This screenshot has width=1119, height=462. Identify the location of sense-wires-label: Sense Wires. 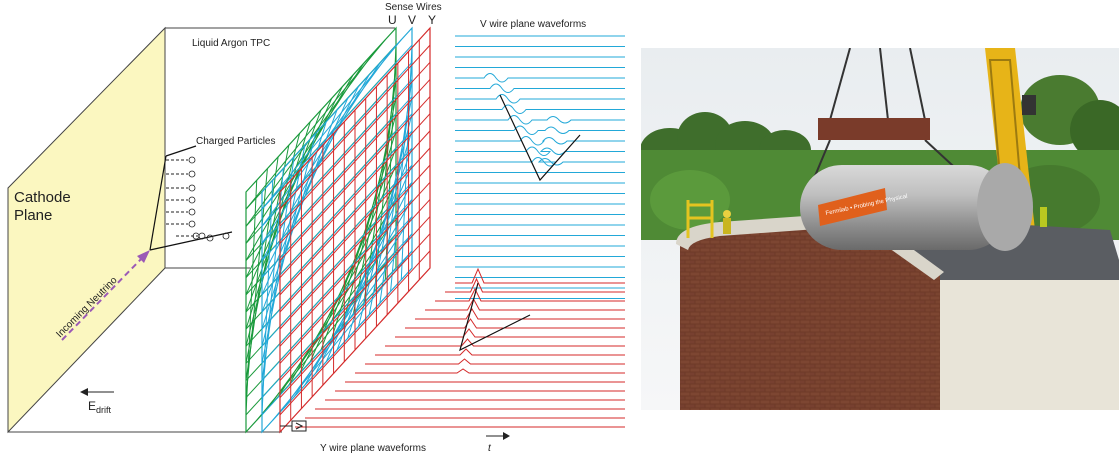
(413, 7).